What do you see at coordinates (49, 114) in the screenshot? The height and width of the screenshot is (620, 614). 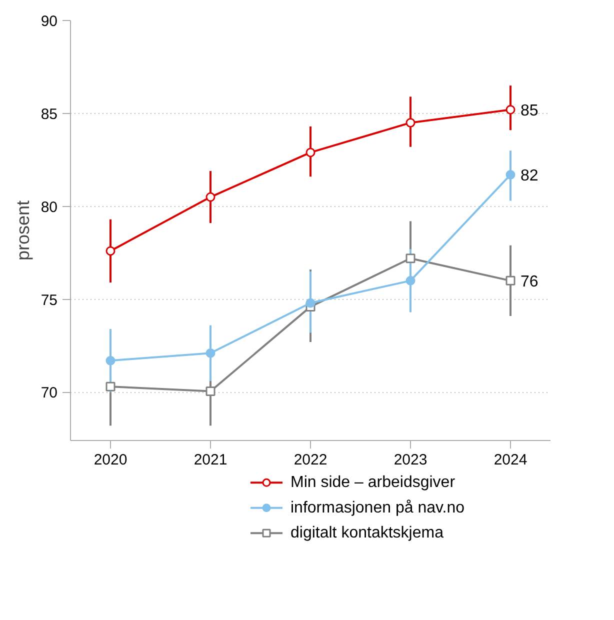 I see `y-tick-label: 85` at bounding box center [49, 114].